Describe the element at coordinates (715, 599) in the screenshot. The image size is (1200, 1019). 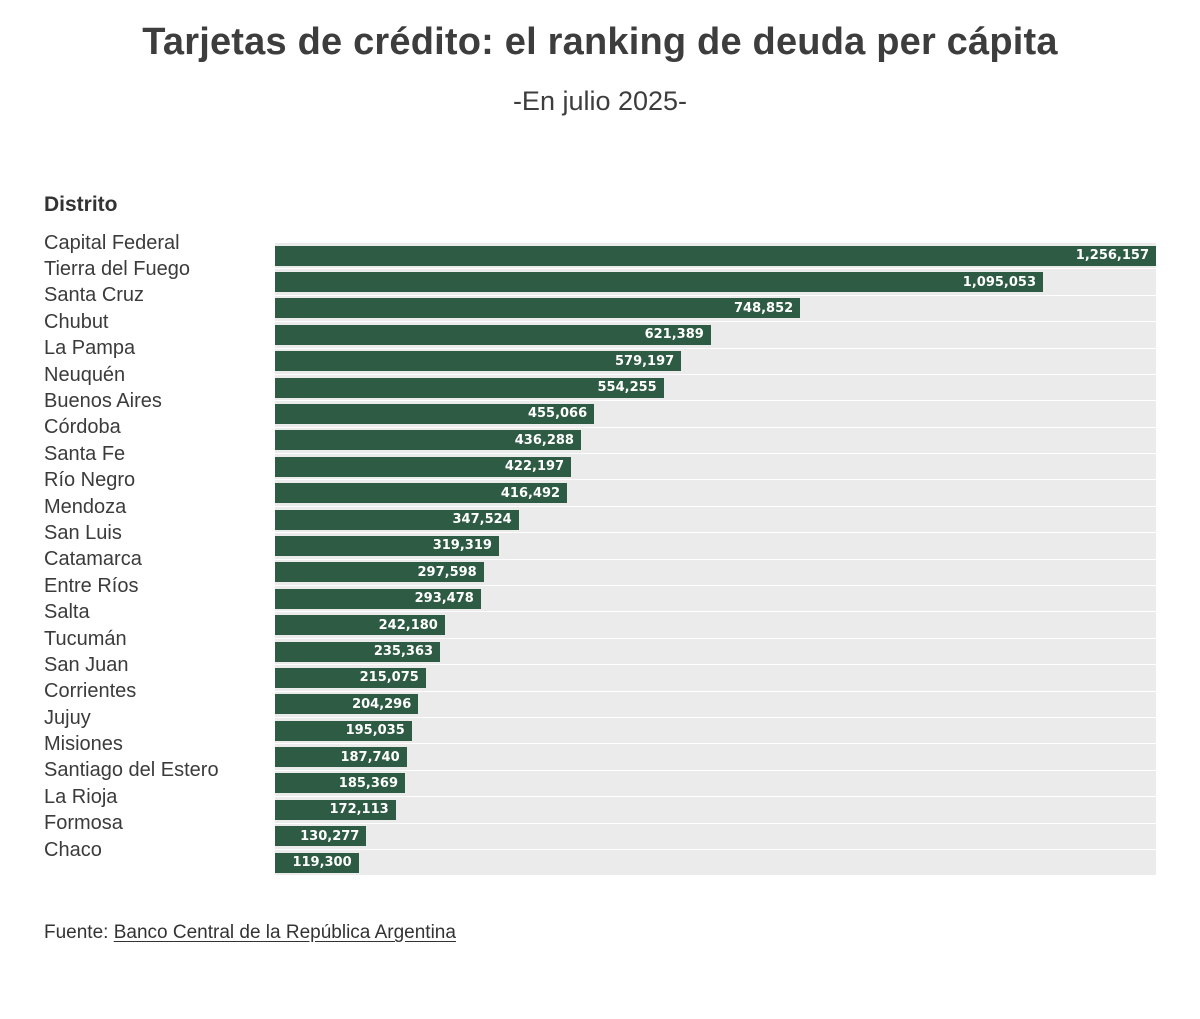
I see `bar-track: 293,478` at that location.